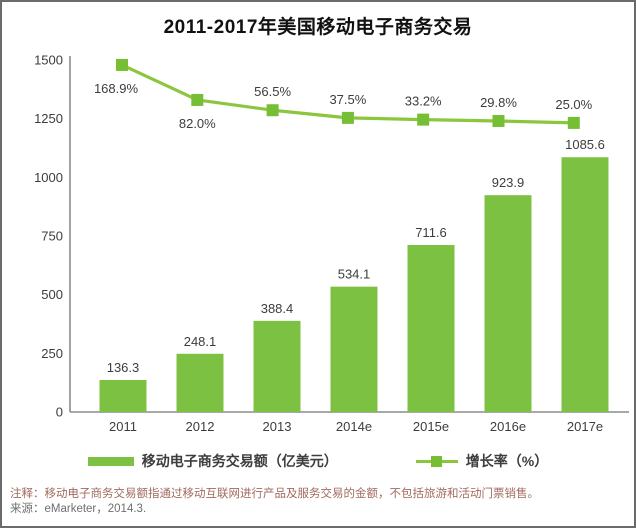 Image resolution: width=636 pixels, height=528 pixels. Describe the element at coordinates (431, 232) in the screenshot. I see `bar-value-label-2015e: 711.6` at that location.